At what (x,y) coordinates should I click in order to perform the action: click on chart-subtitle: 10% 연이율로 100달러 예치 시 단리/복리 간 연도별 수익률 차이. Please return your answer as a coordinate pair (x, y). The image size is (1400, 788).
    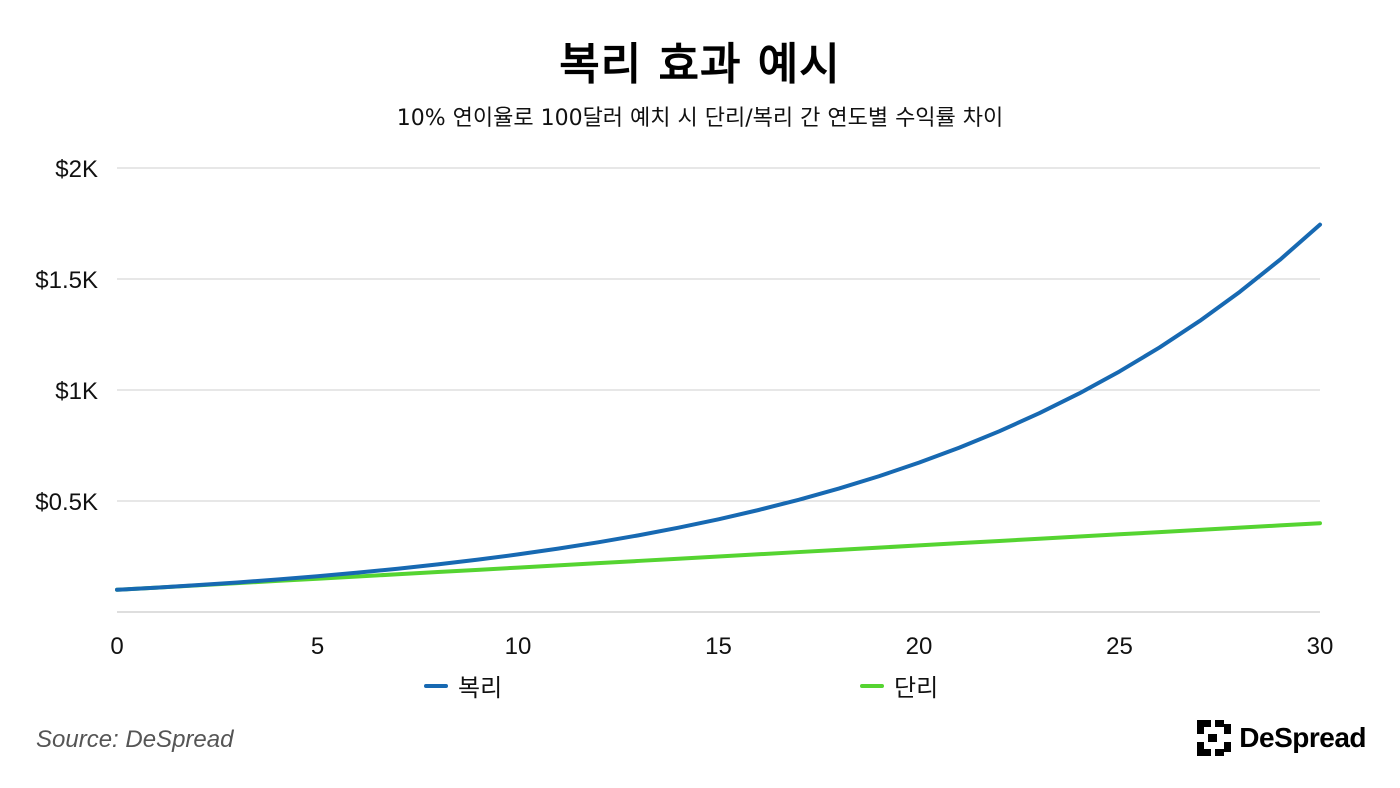
    Looking at the image, I should click on (700, 118).